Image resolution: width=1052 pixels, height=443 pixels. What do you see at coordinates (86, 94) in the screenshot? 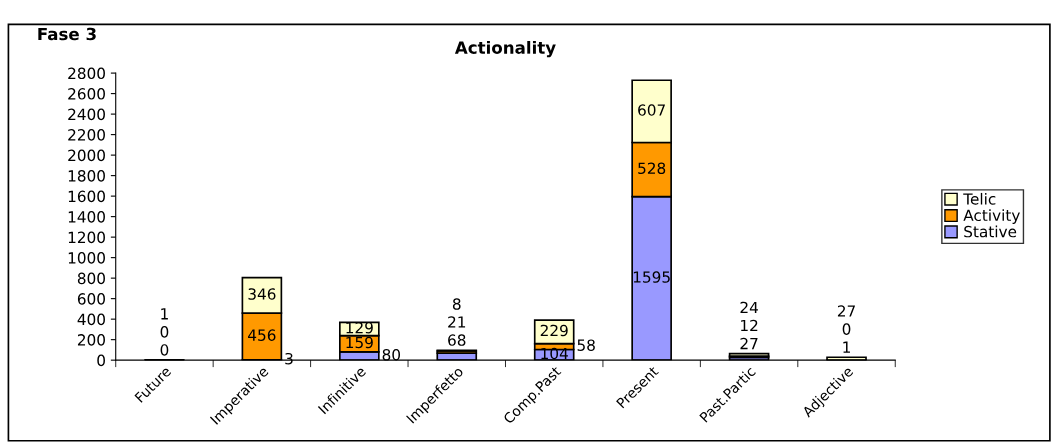
I see `y-tick-label: 2600` at bounding box center [86, 94].